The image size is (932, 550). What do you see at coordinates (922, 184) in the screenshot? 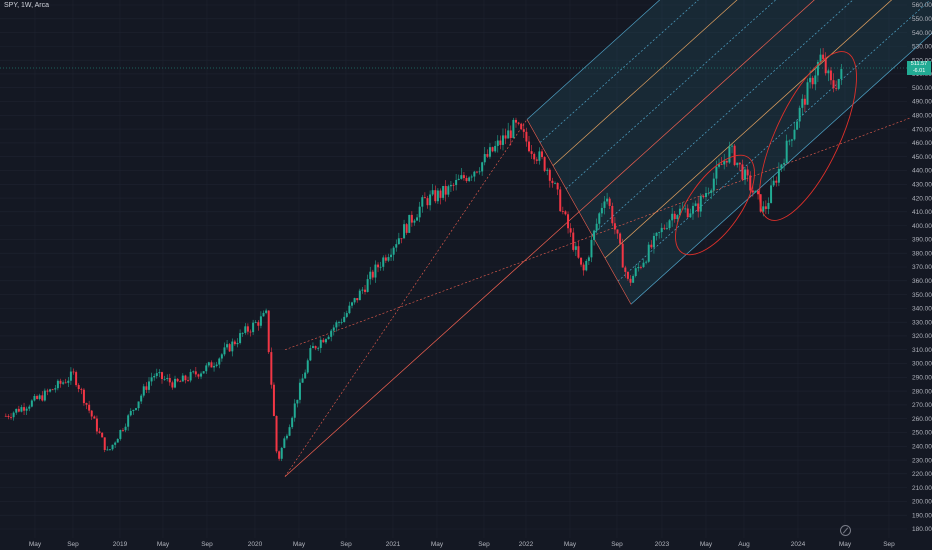
I see `y-tick-label: 430.00` at bounding box center [922, 184].